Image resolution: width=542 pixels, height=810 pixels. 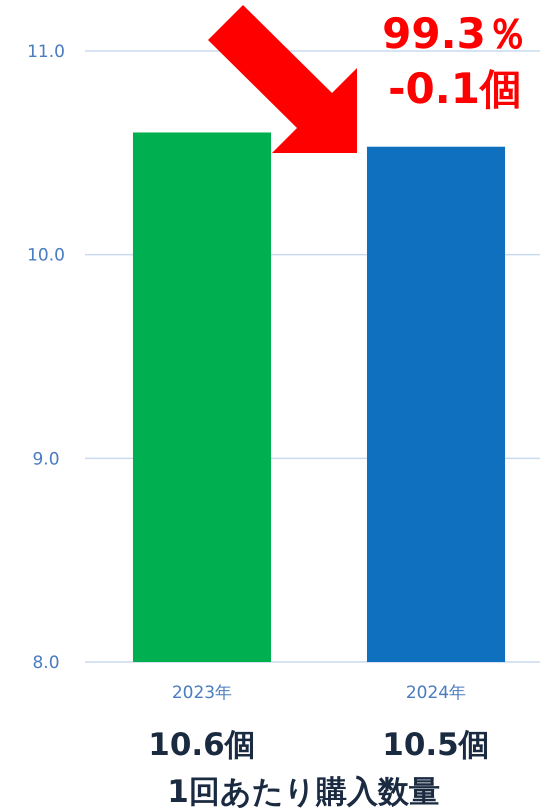 I want to click on y-tick-label: 8.0, so click(x=46, y=662).